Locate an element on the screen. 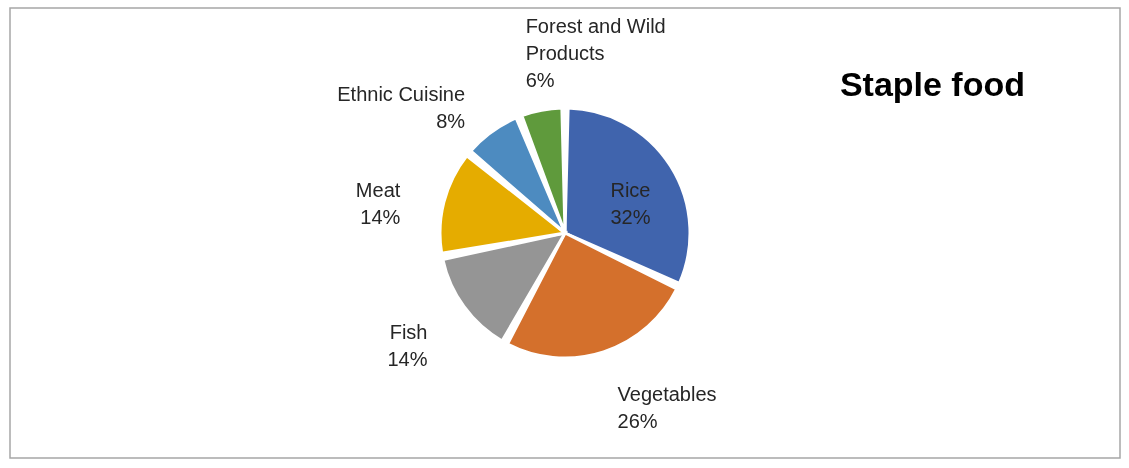  slice-label: Fish is located at coordinates (408, 331).